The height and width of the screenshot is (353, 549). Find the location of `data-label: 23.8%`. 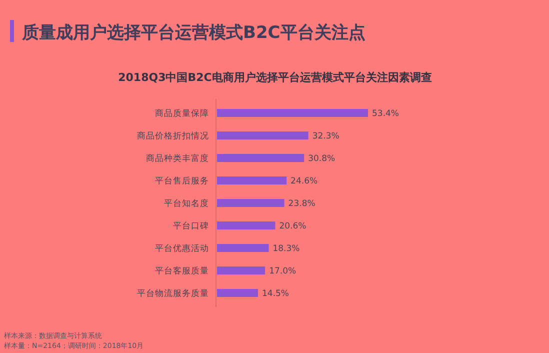

data-label: 23.8% is located at coordinates (302, 204).